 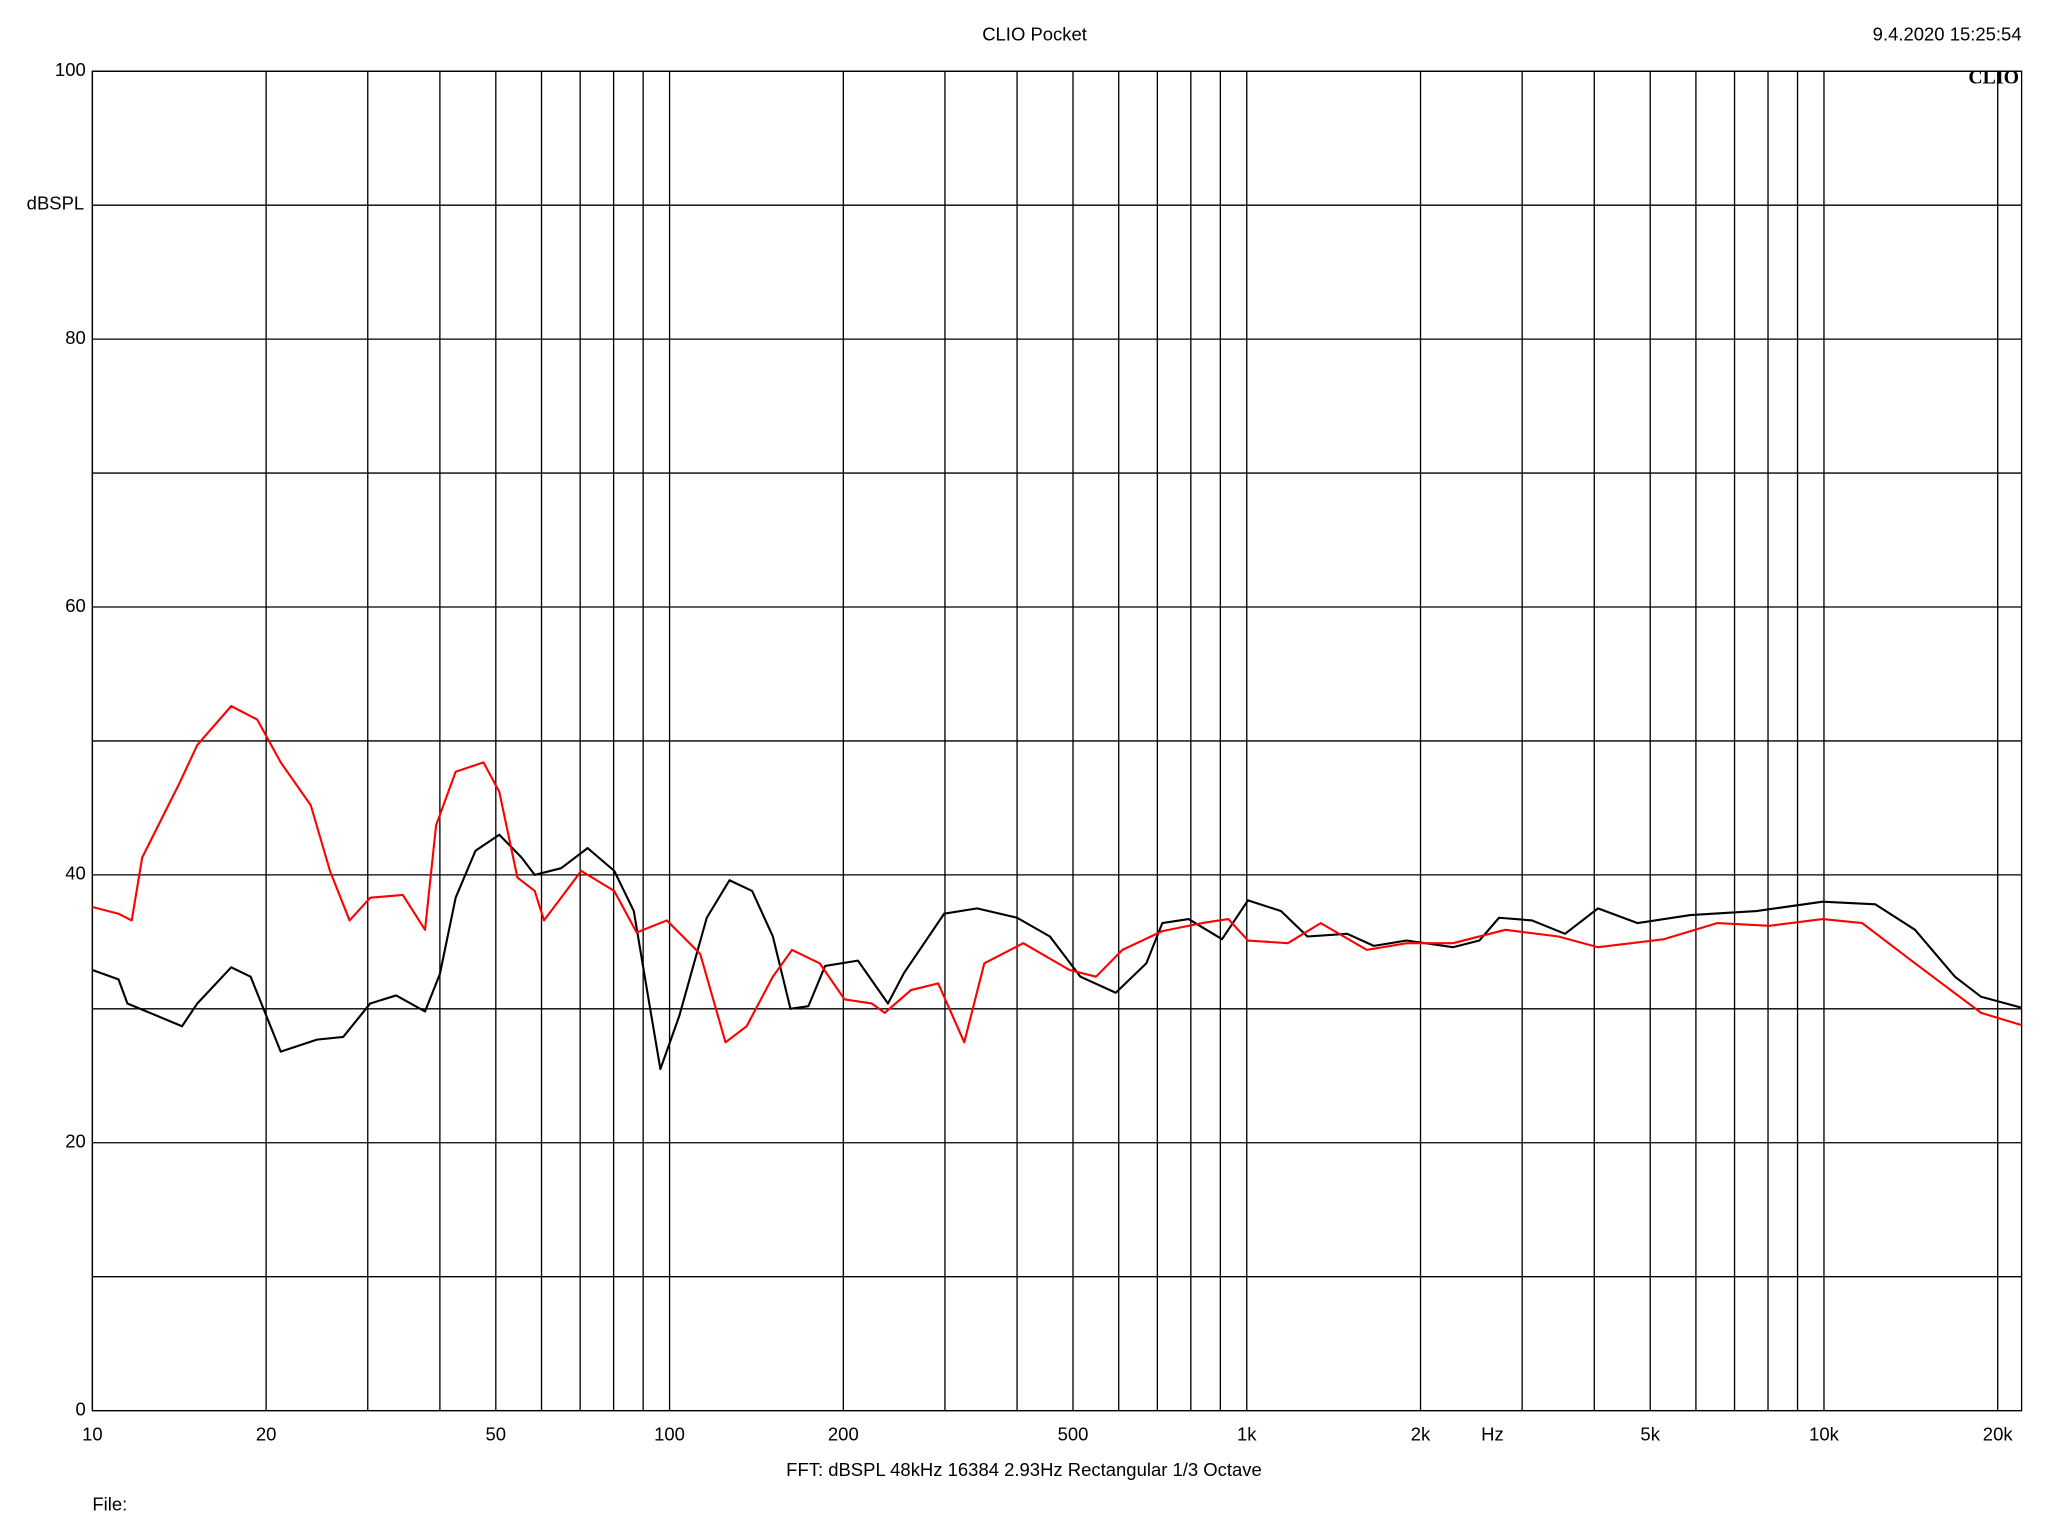 I want to click on y-tick-label: 80, so click(x=75, y=337).